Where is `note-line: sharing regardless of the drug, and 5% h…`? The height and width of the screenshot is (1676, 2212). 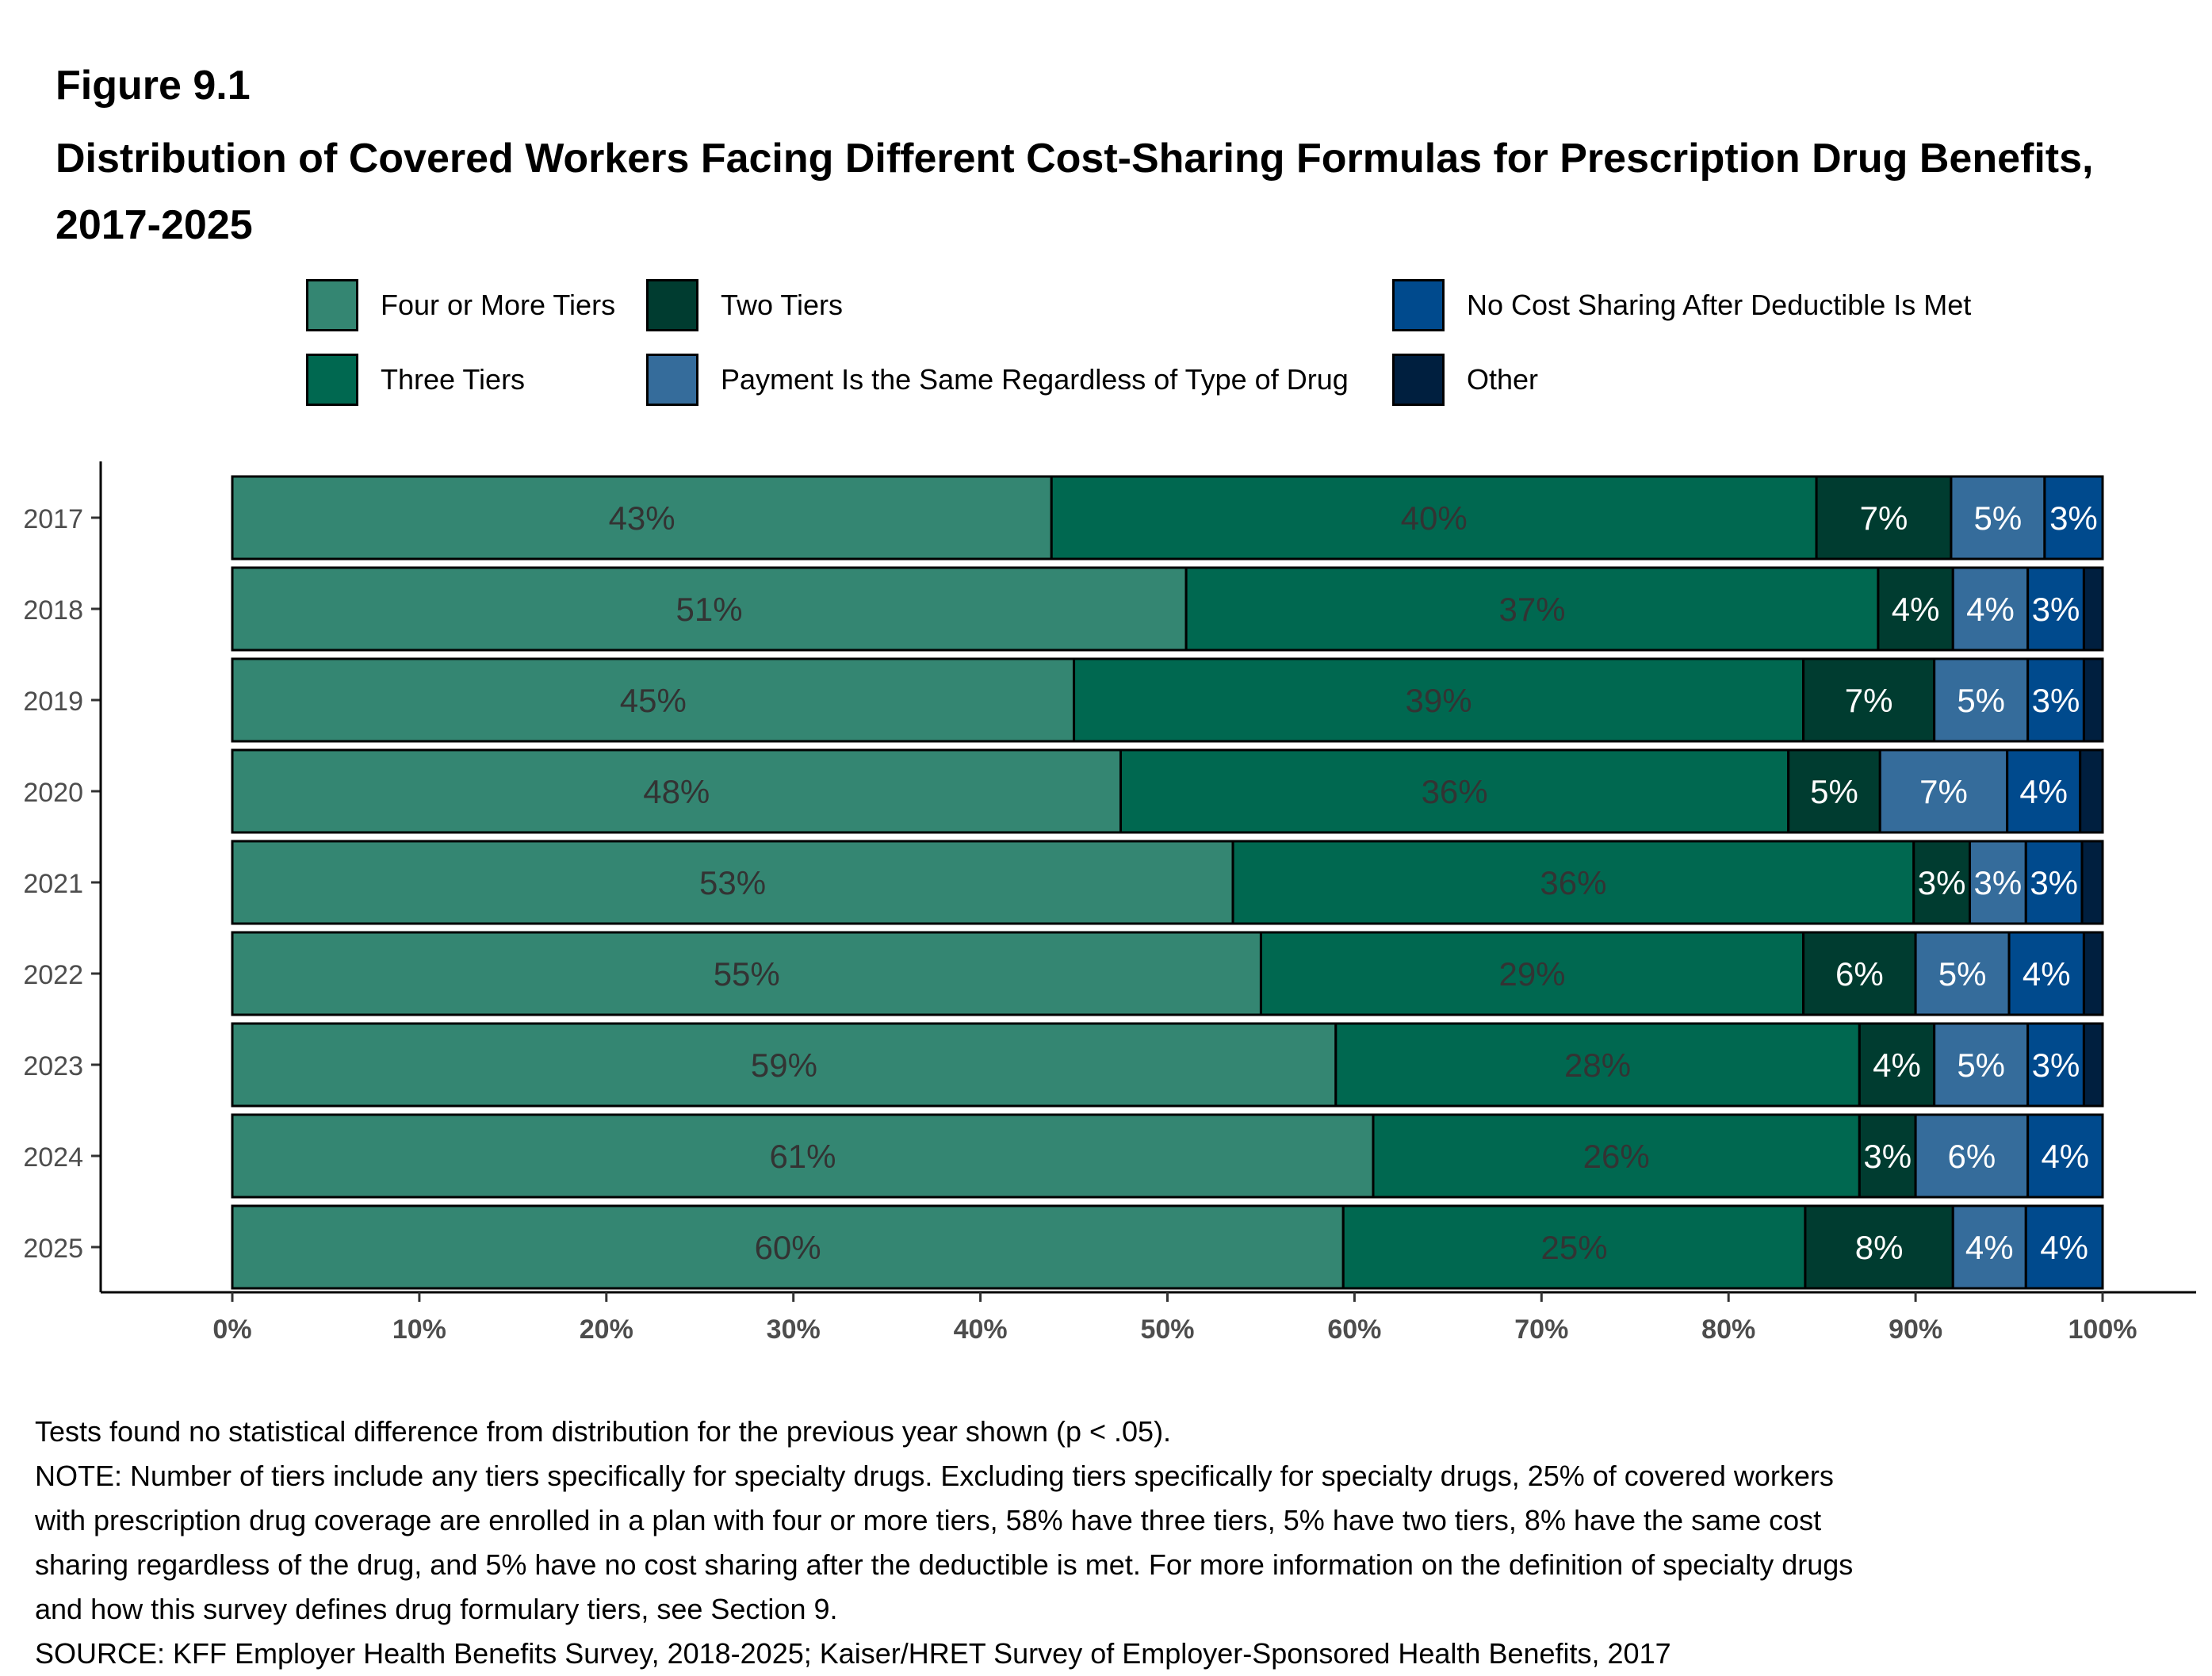 note-line: sharing regardless of the drug, and 5% h… is located at coordinates (945, 1564).